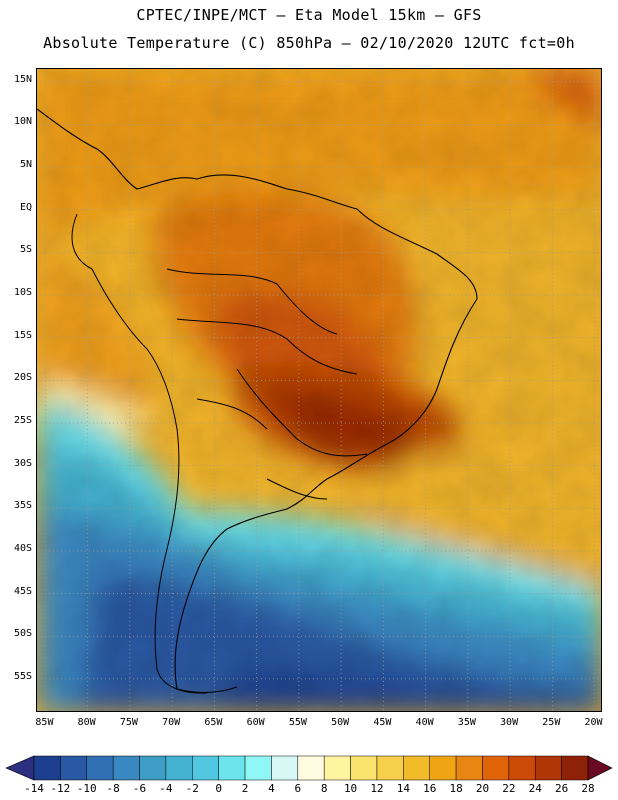 The width and height of the screenshot is (618, 800). What do you see at coordinates (600, 768) in the screenshot?
I see `colorbar-over-triangle` at bounding box center [600, 768].